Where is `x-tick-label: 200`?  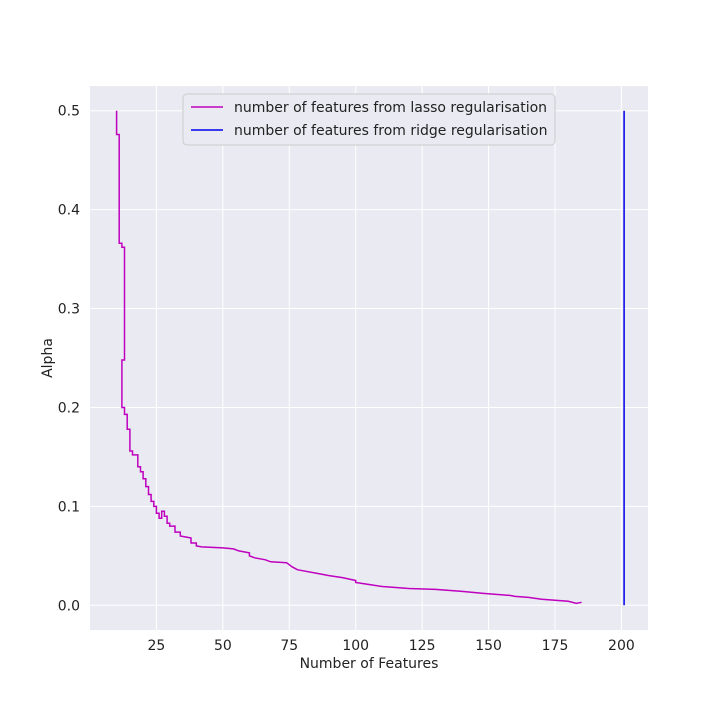 x-tick-label: 200 is located at coordinates (621, 646).